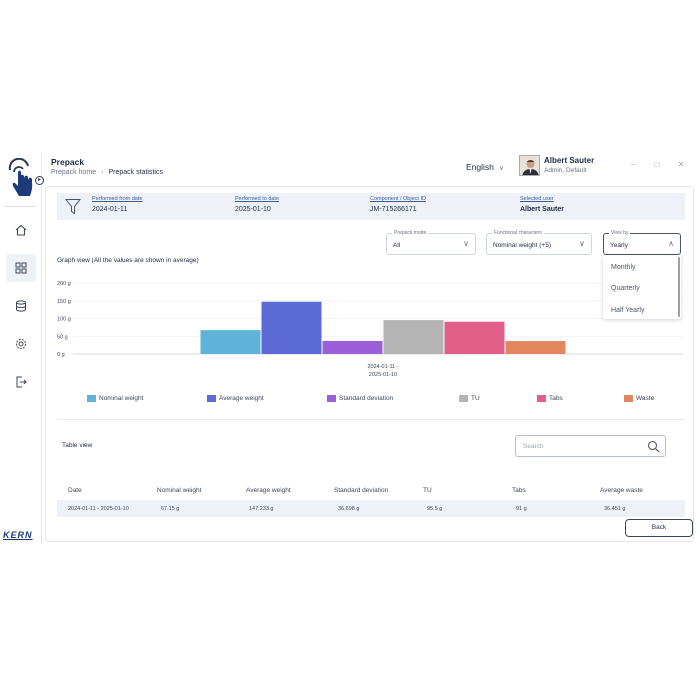  I want to click on breadcrumb-home-link: Prepack home, so click(74, 172).